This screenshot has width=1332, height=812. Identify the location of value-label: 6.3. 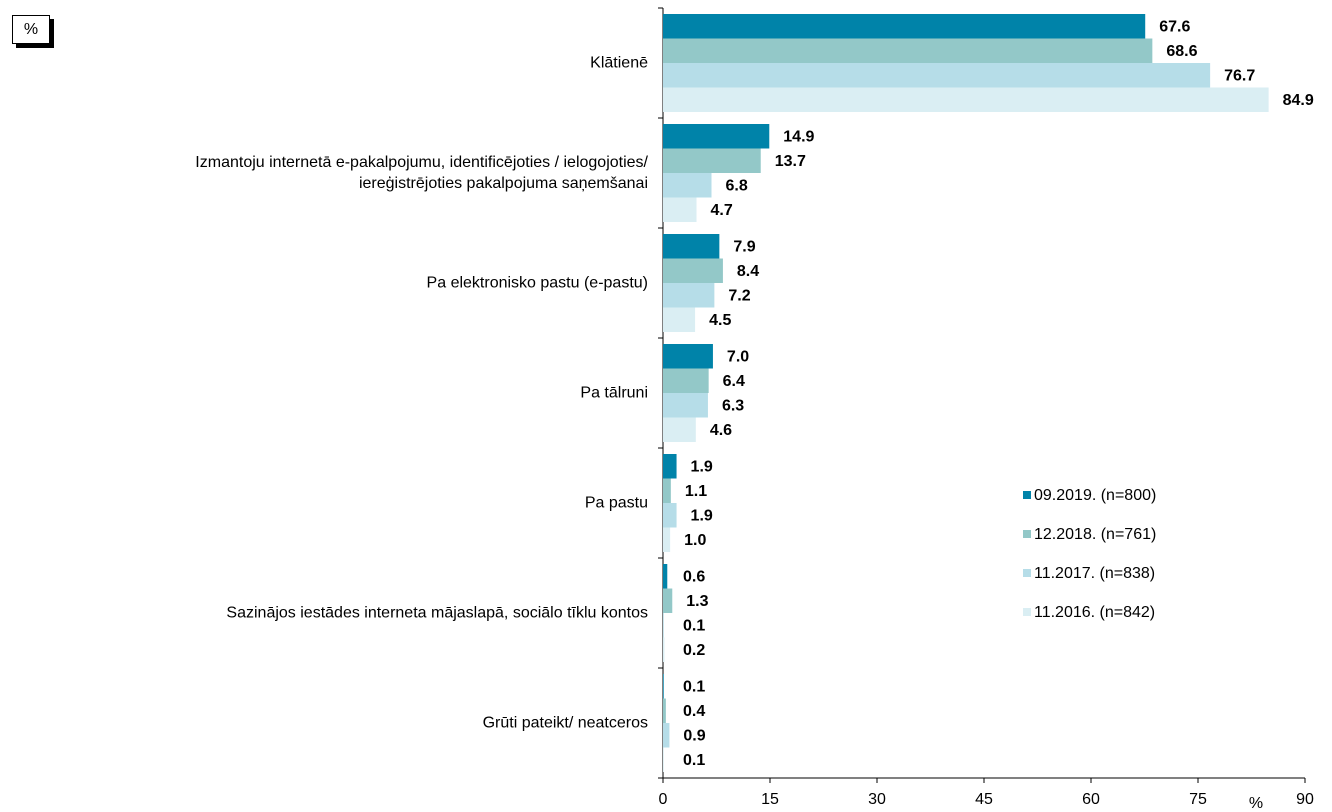
(733, 405).